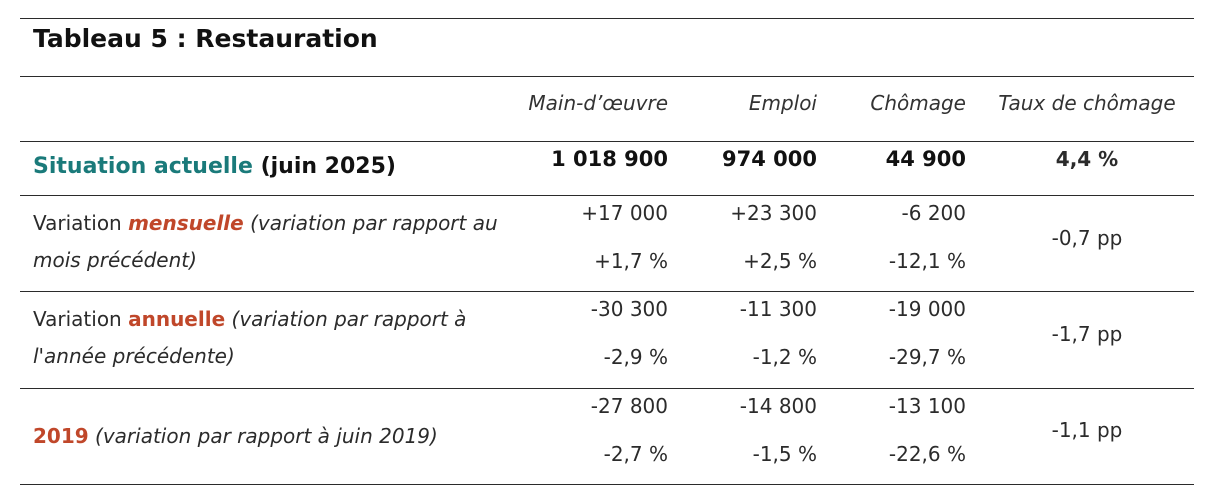 The image size is (1215, 497). I want to click on table-top-rule, so click(607, 18).